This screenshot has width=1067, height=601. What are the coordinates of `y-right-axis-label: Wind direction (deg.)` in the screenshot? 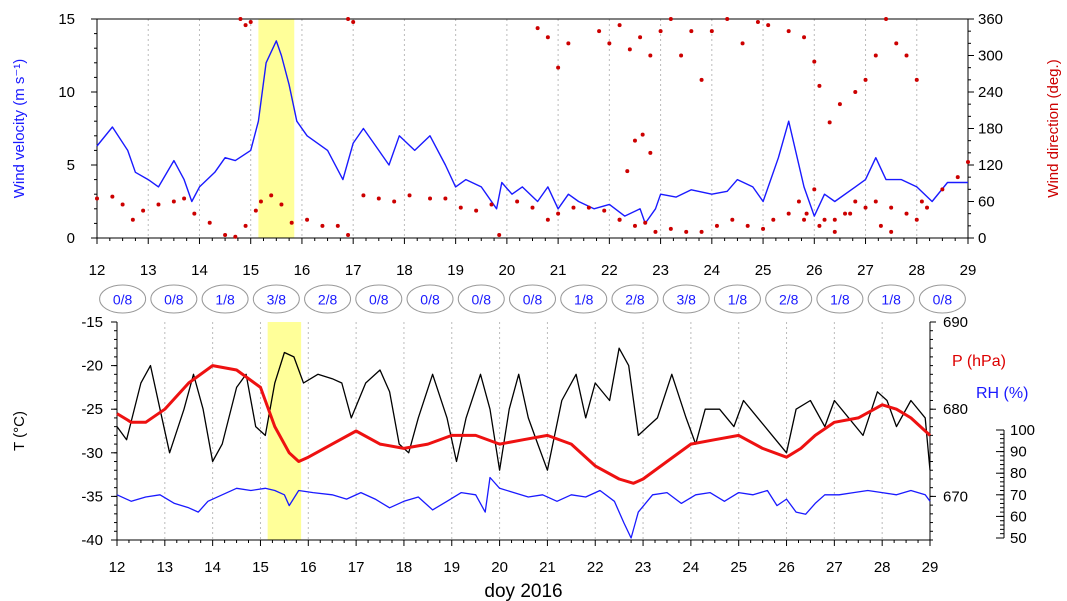 It's located at (1053, 128).